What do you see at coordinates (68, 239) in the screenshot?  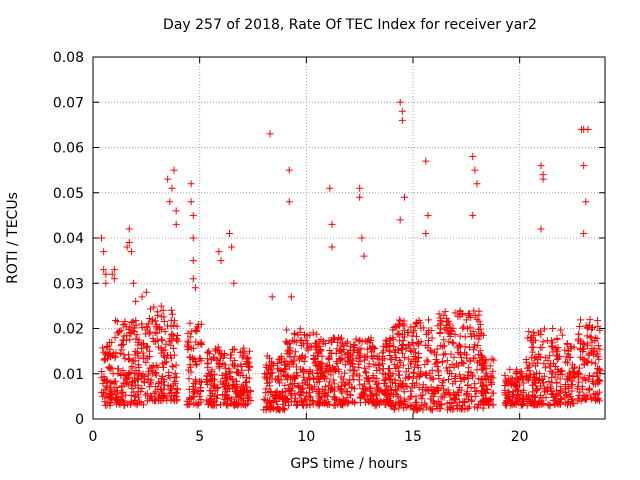 I see `y-tick-label: 0.04` at bounding box center [68, 239].